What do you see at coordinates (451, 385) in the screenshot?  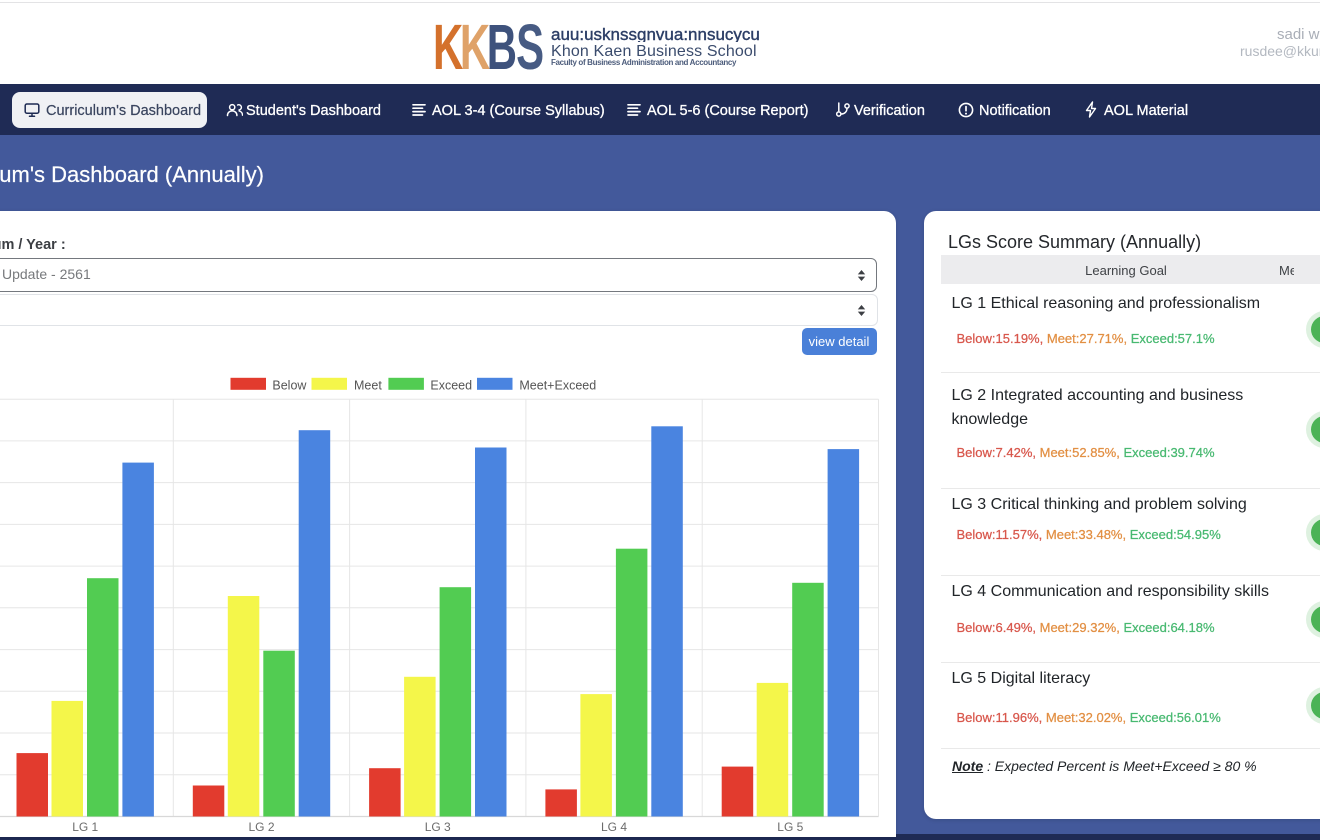 I see `svg-text: Exceed` at bounding box center [451, 385].